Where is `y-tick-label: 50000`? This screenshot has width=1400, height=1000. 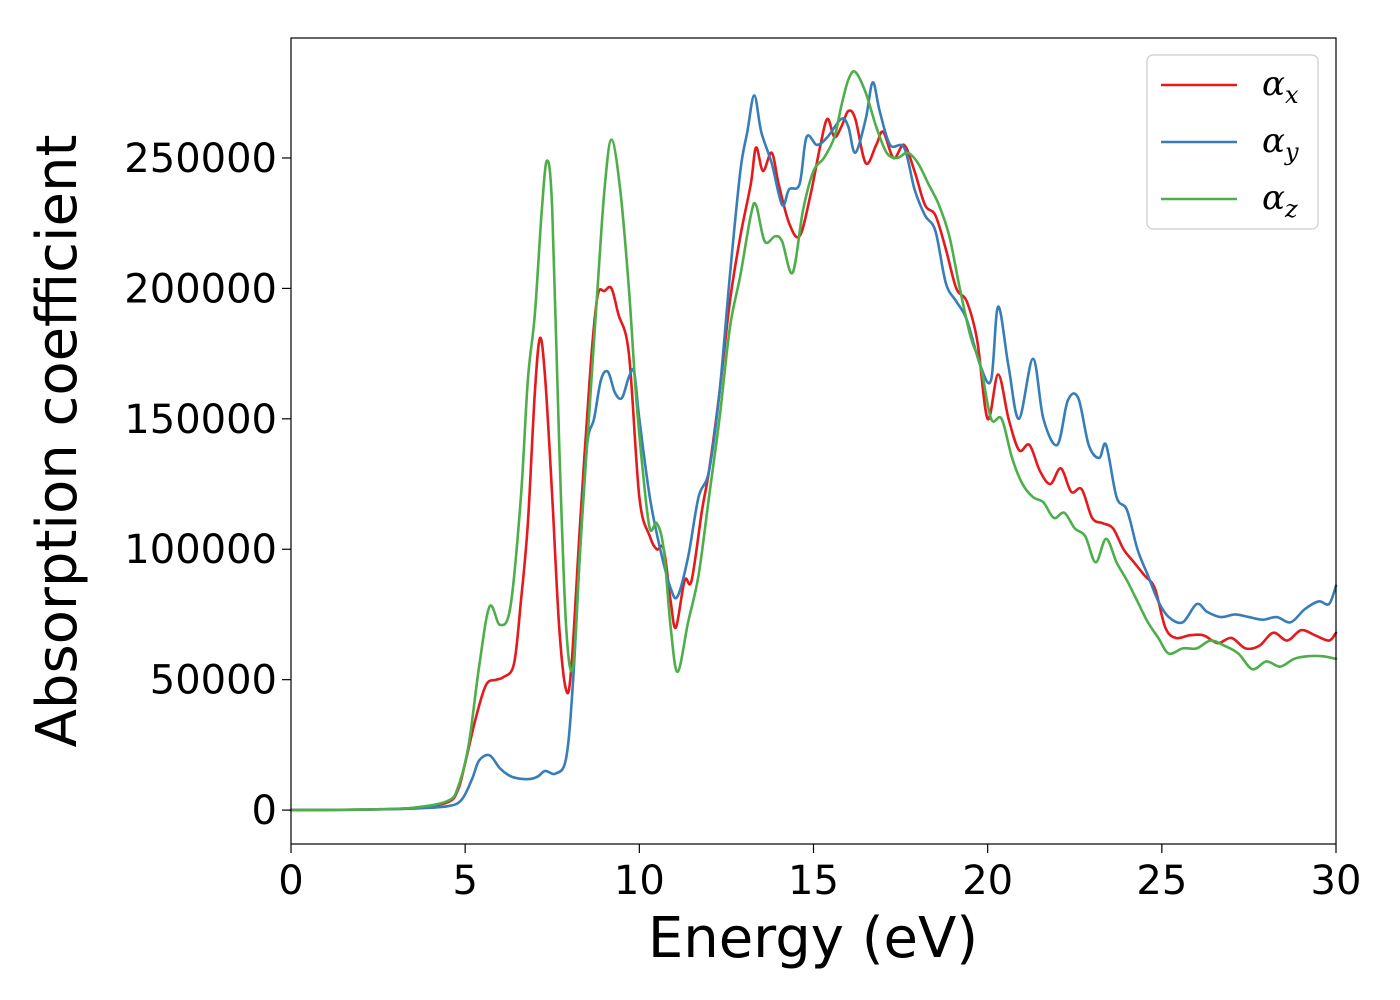
y-tick-label: 50000 is located at coordinates (213, 681).